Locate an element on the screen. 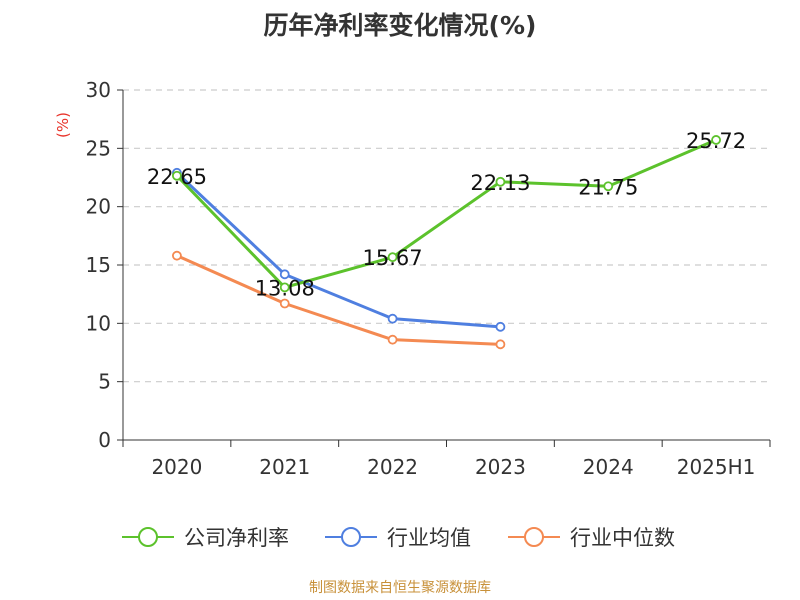 The width and height of the screenshot is (800, 600). chart-title: 历年净利率变化情况(%) is located at coordinates (400, 25).